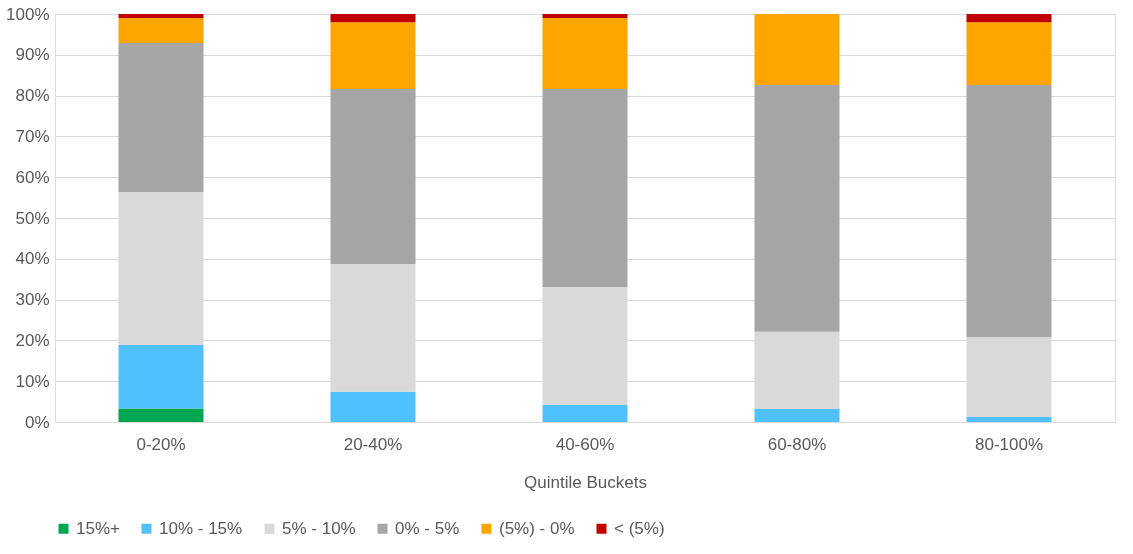 The image size is (1133, 554). What do you see at coordinates (32, 96) in the screenshot?
I see `y-tick-label: 80%` at bounding box center [32, 96].